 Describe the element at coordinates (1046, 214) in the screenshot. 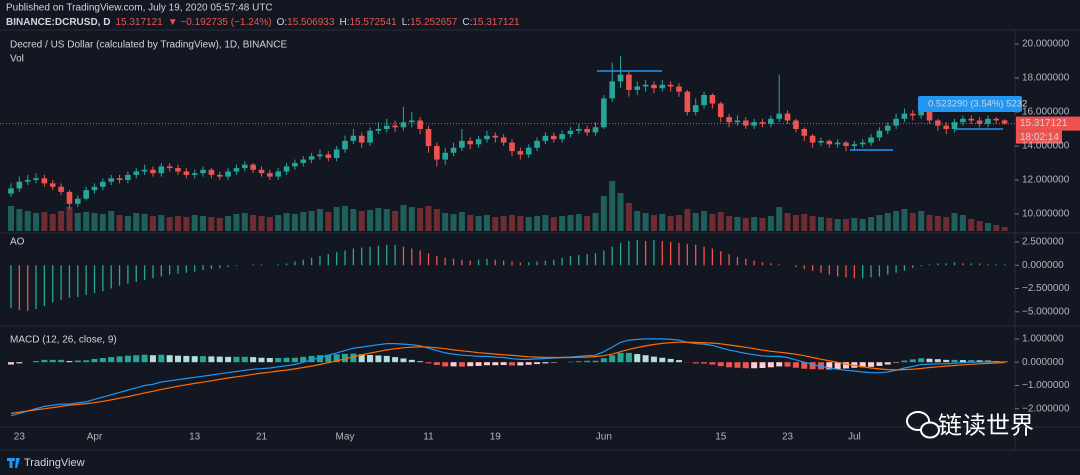

I see `y-tick-label: 10.000000` at that location.